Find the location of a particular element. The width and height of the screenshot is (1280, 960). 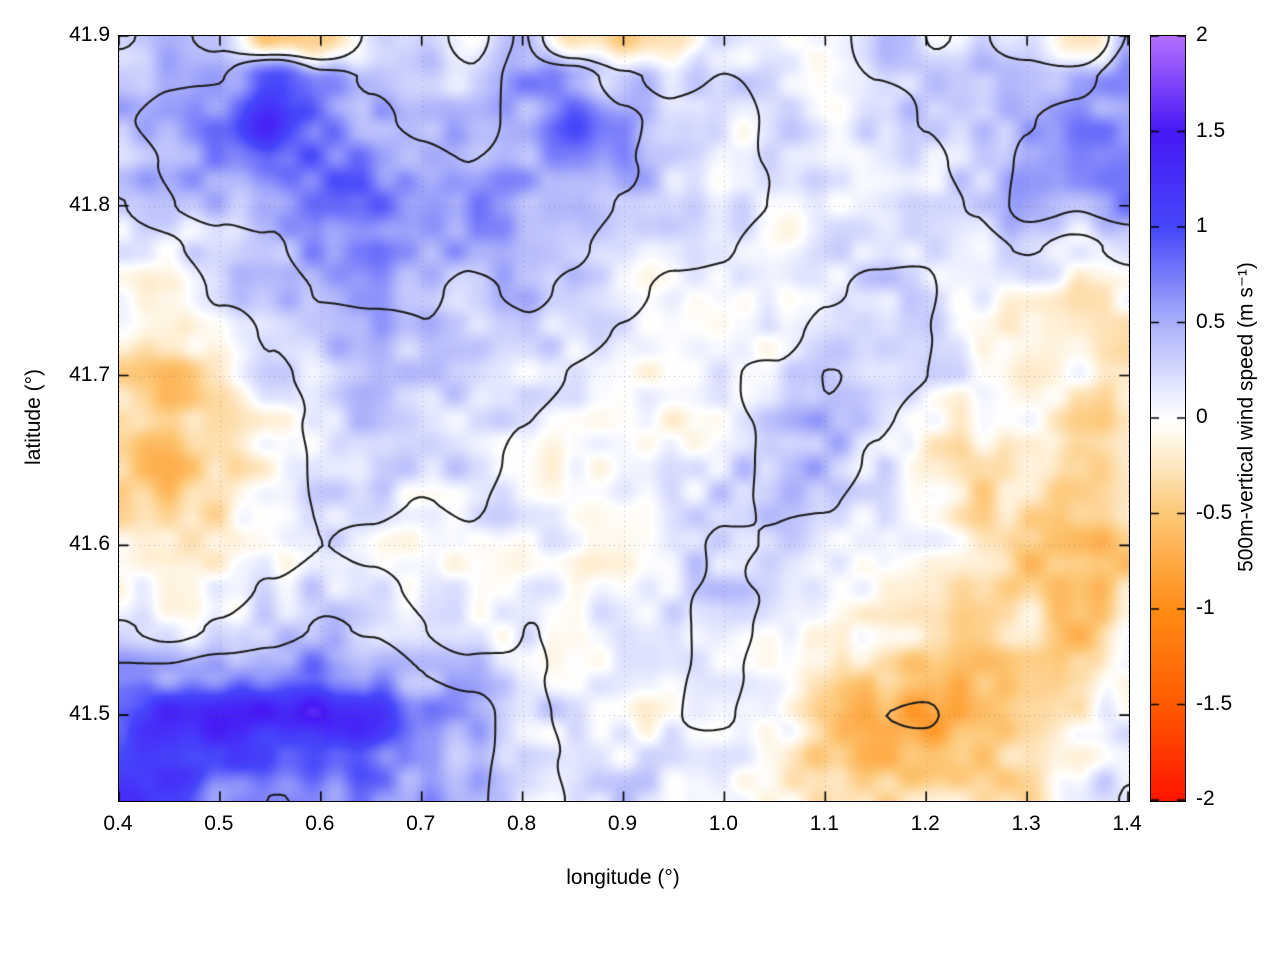

colorbar-tick-label: -1 is located at coordinates (1205, 607).